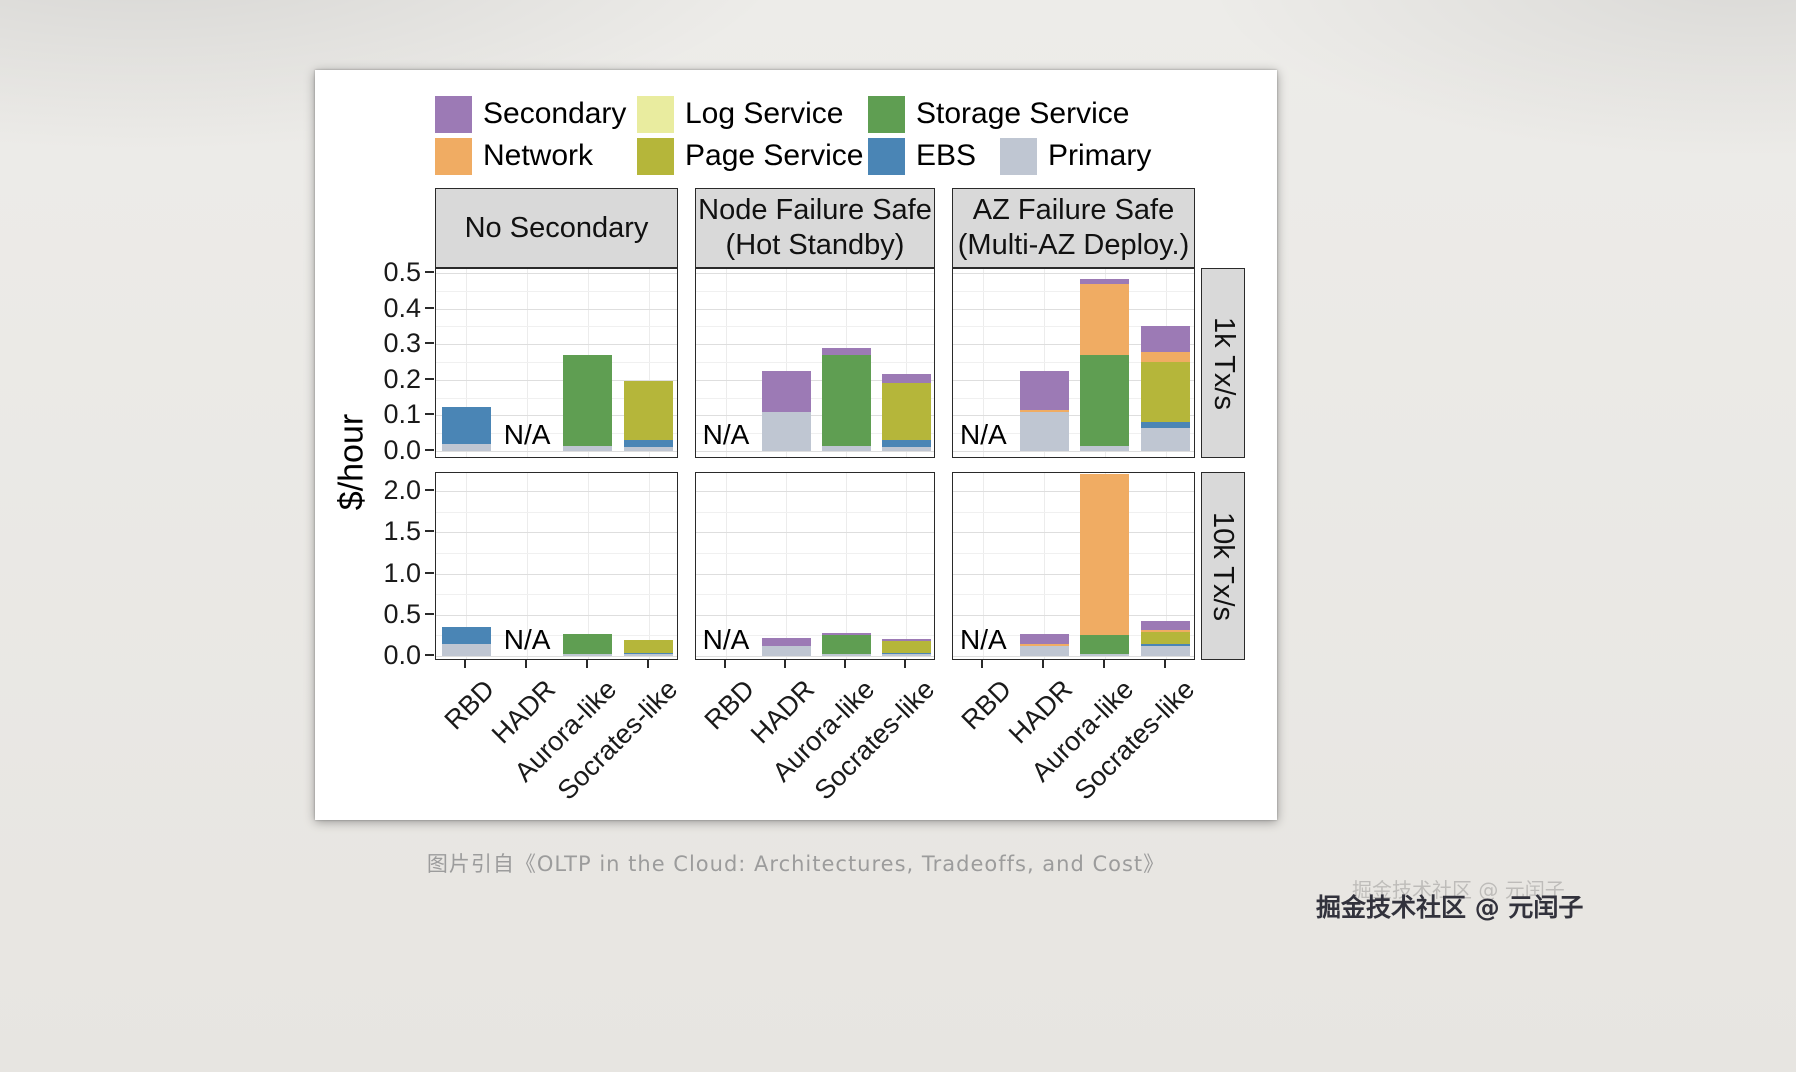 The width and height of the screenshot is (1796, 1072). Describe the element at coordinates (1073, 245) in the screenshot. I see `facet-title-line: (Multi-AZ Deploy.)` at that location.